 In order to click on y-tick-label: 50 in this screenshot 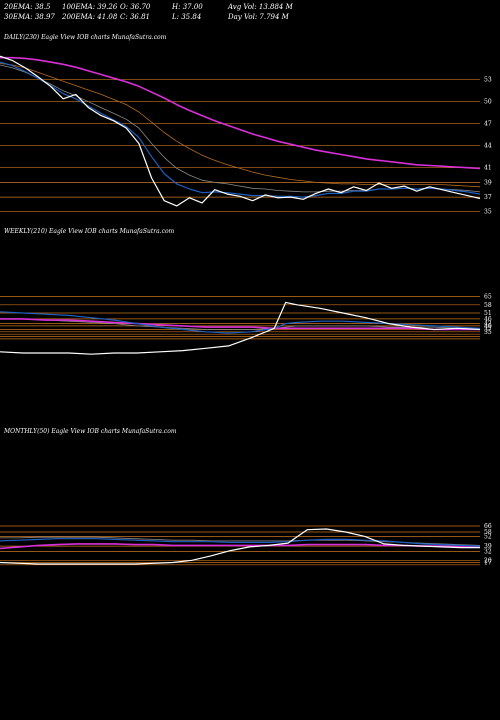, I will do `click(488, 102)`.